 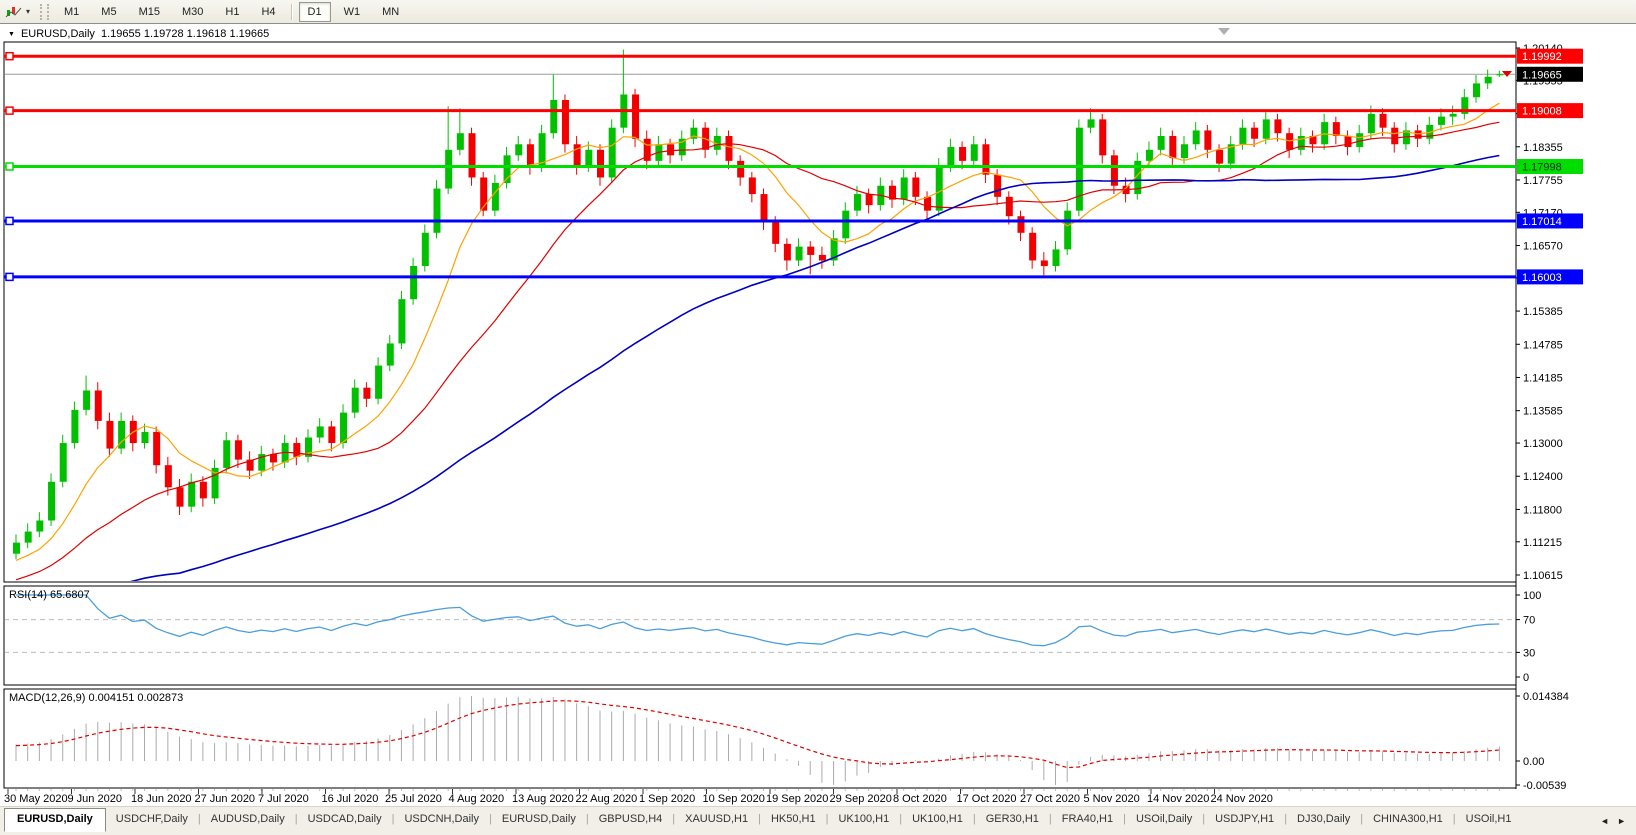 I want to click on svg-text: -0.00539, so click(x=1544, y=786).